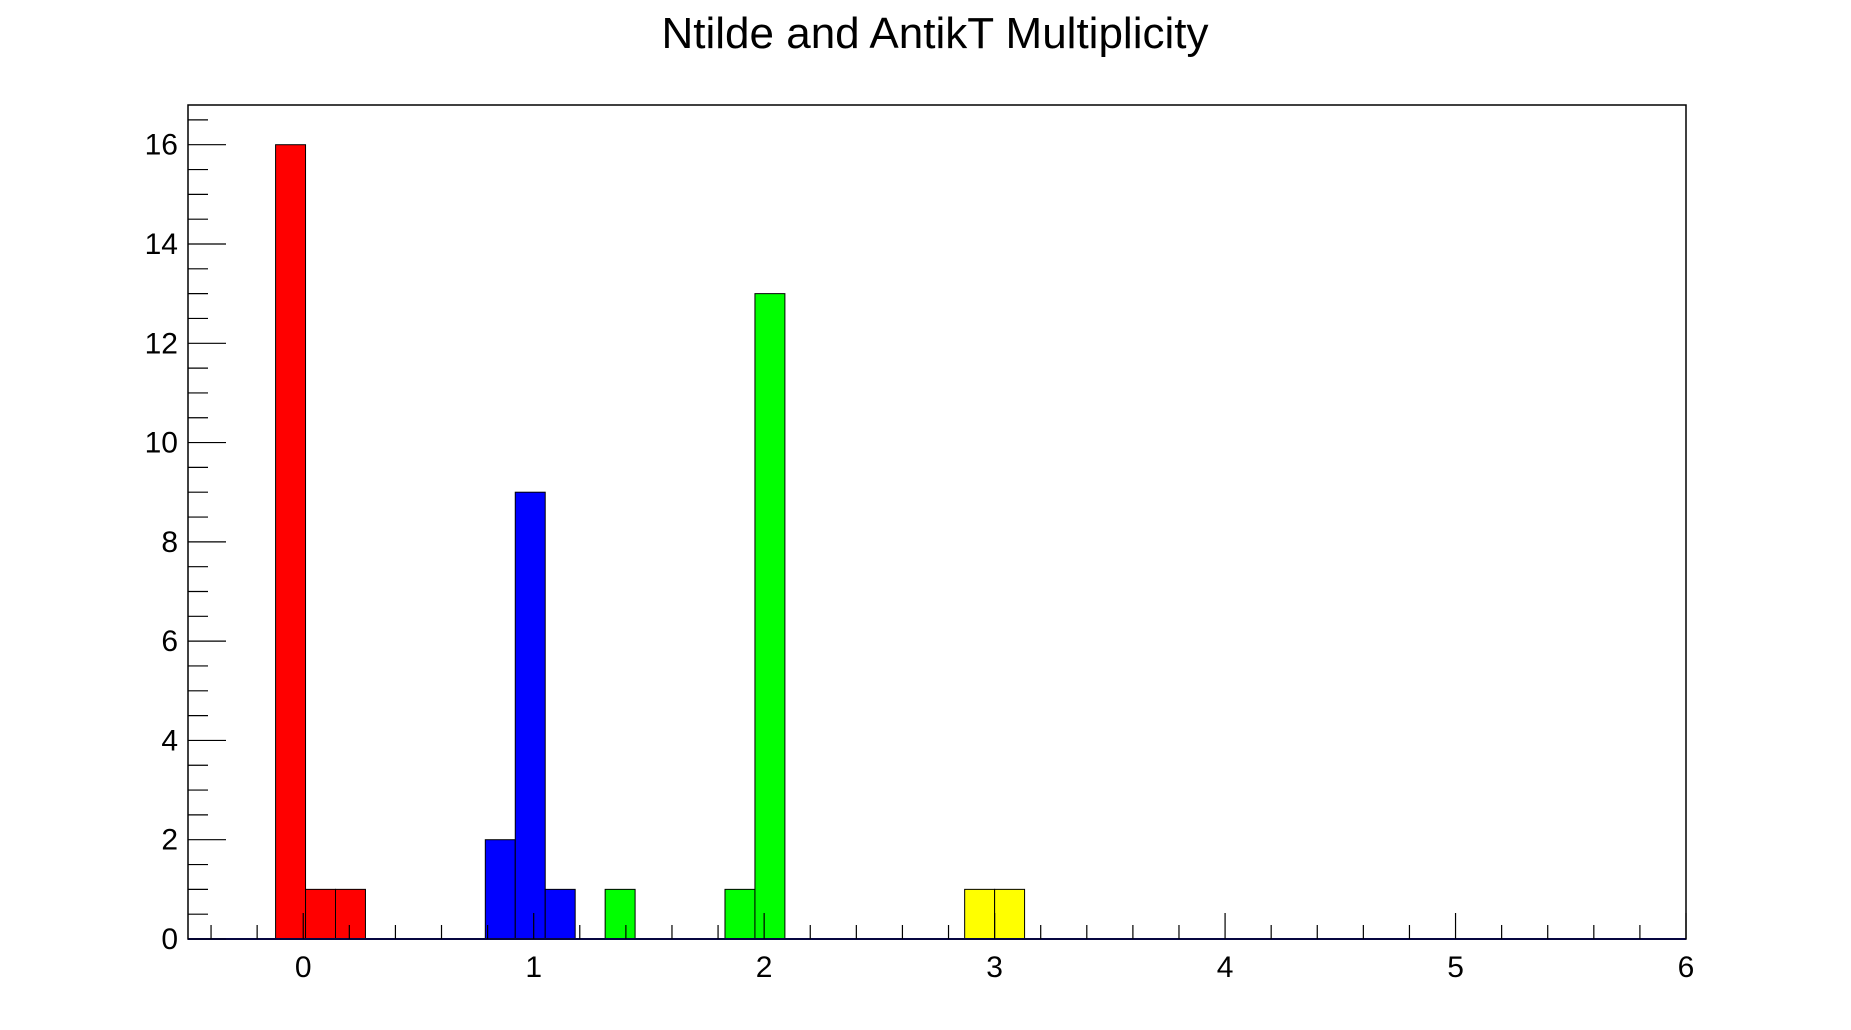  I want to click on y-tick-label: 14, so click(161, 244).